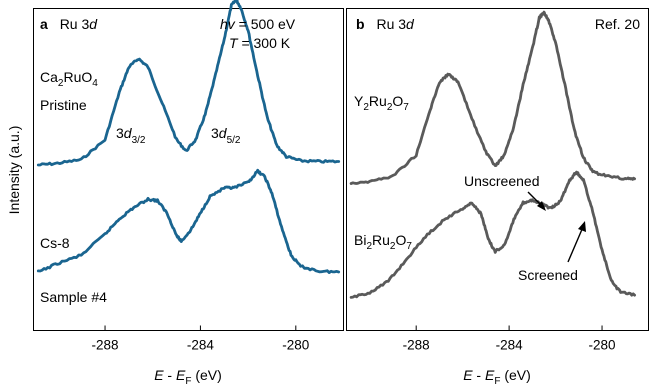 The image size is (654, 385). Describe the element at coordinates (226, 135) in the screenshot. I see `peak-3d52-label: 3d5/2` at that location.